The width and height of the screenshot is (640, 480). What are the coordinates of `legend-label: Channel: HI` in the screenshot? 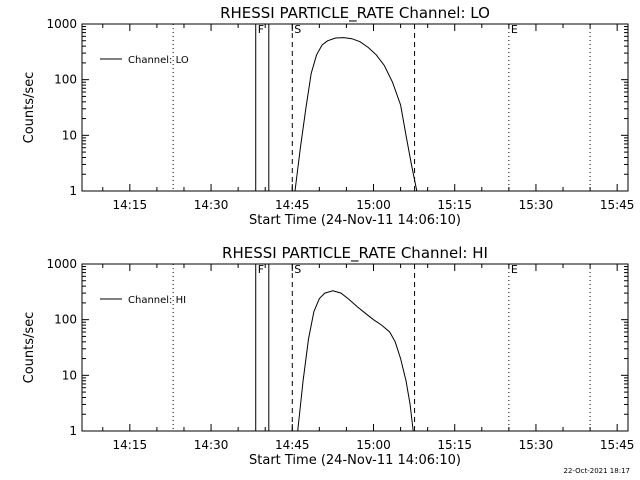 It's located at (157, 300).